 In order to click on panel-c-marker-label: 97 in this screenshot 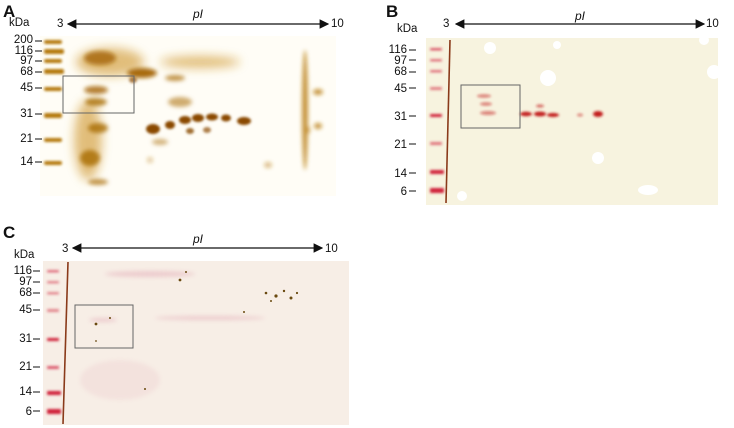, I will do `click(25, 282)`.